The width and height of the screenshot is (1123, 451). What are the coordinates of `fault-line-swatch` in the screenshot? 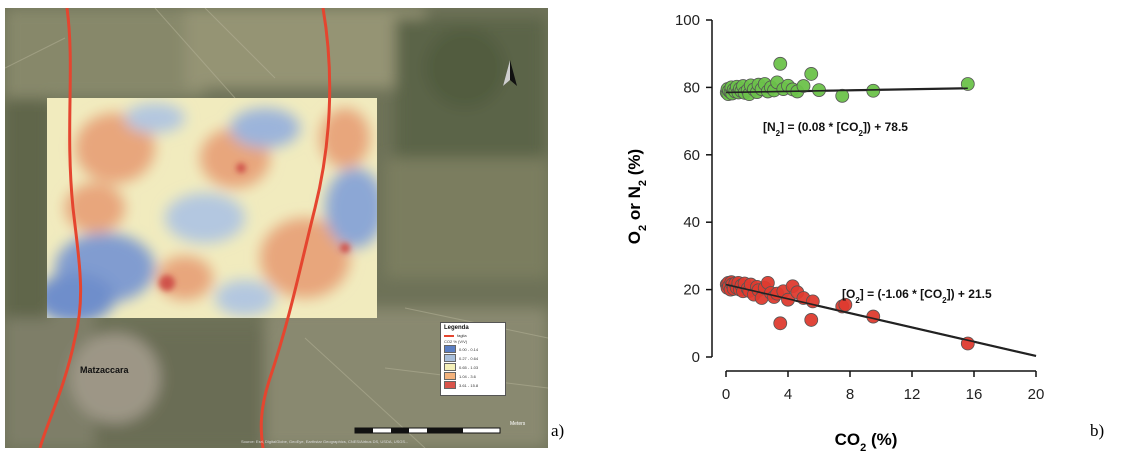 It's located at (449, 335).